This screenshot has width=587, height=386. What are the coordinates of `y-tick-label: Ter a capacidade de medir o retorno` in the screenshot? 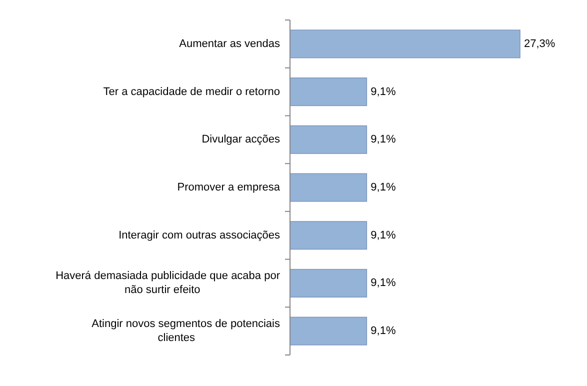 It's located at (191, 92).